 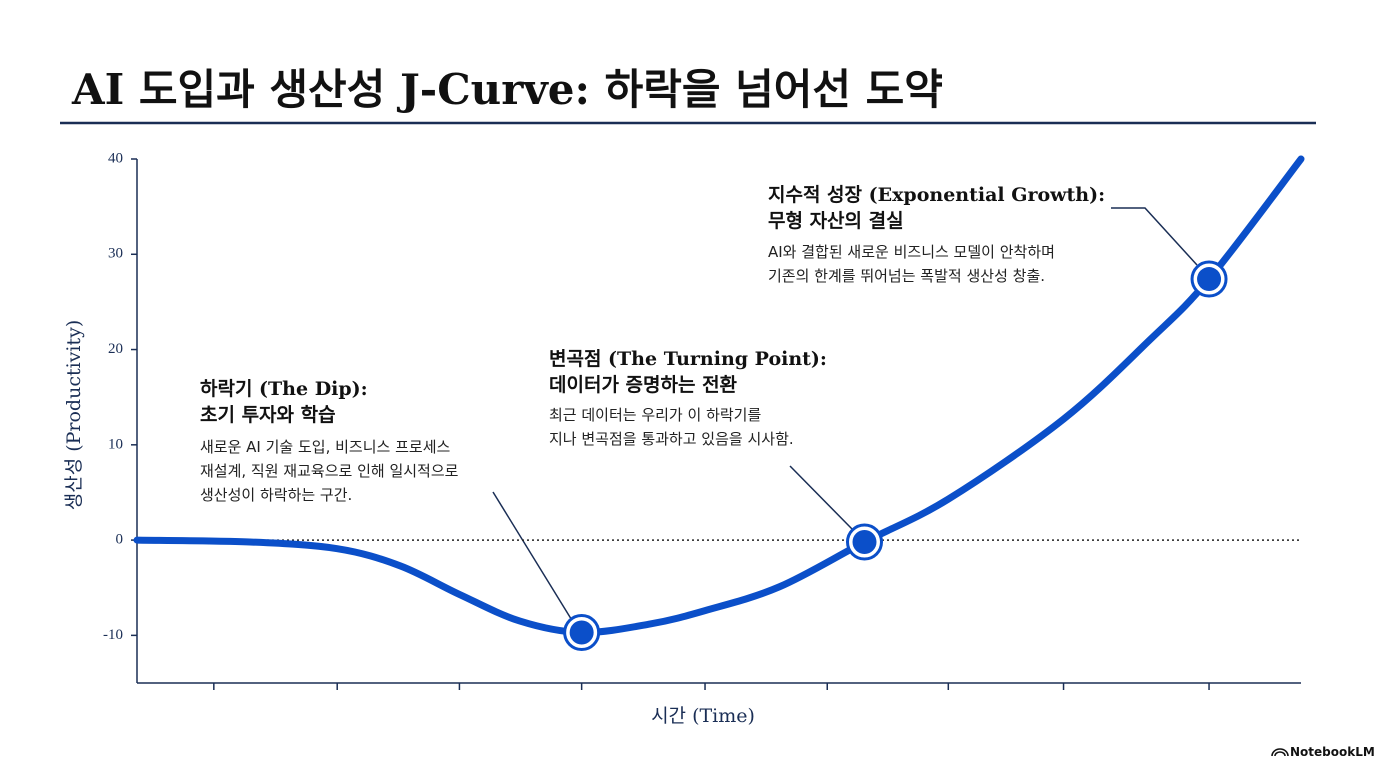 I want to click on annotation-title: 초기 투자와 학습, so click(x=268, y=415).